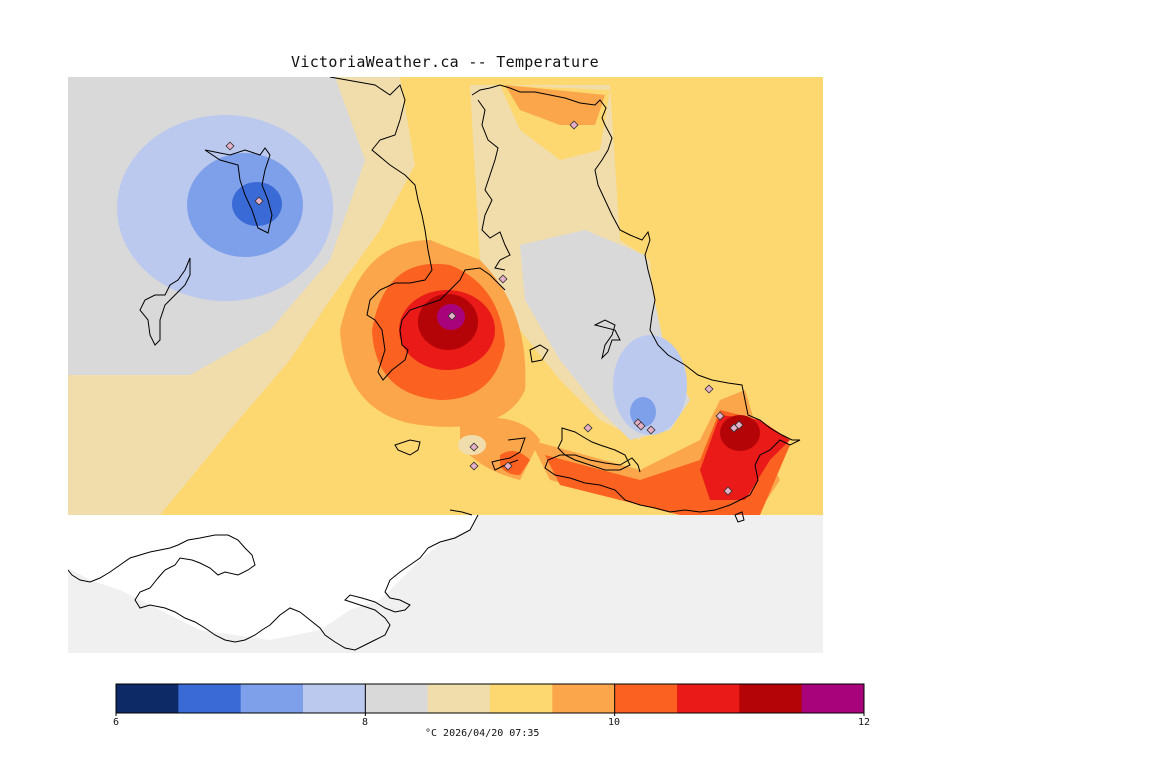 Image resolution: width=1152 pixels, height=768 pixels. I want to click on no-data-land, so click(273, 577).